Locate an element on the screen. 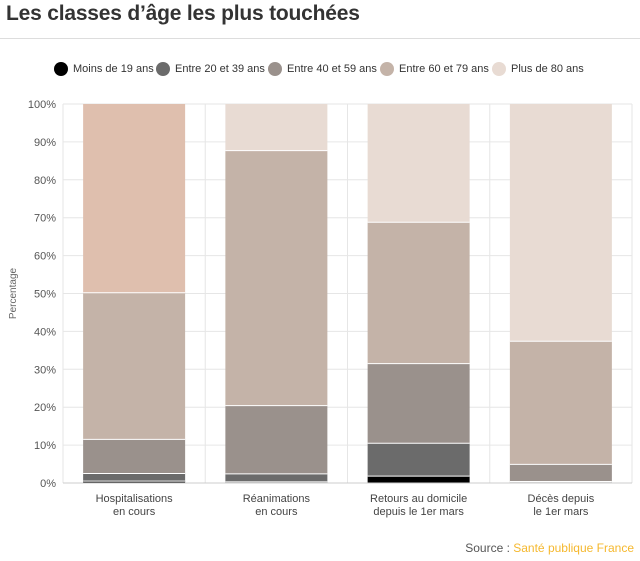 This screenshot has width=640, height=561. y-tick-label: 20% is located at coordinates (45, 408).